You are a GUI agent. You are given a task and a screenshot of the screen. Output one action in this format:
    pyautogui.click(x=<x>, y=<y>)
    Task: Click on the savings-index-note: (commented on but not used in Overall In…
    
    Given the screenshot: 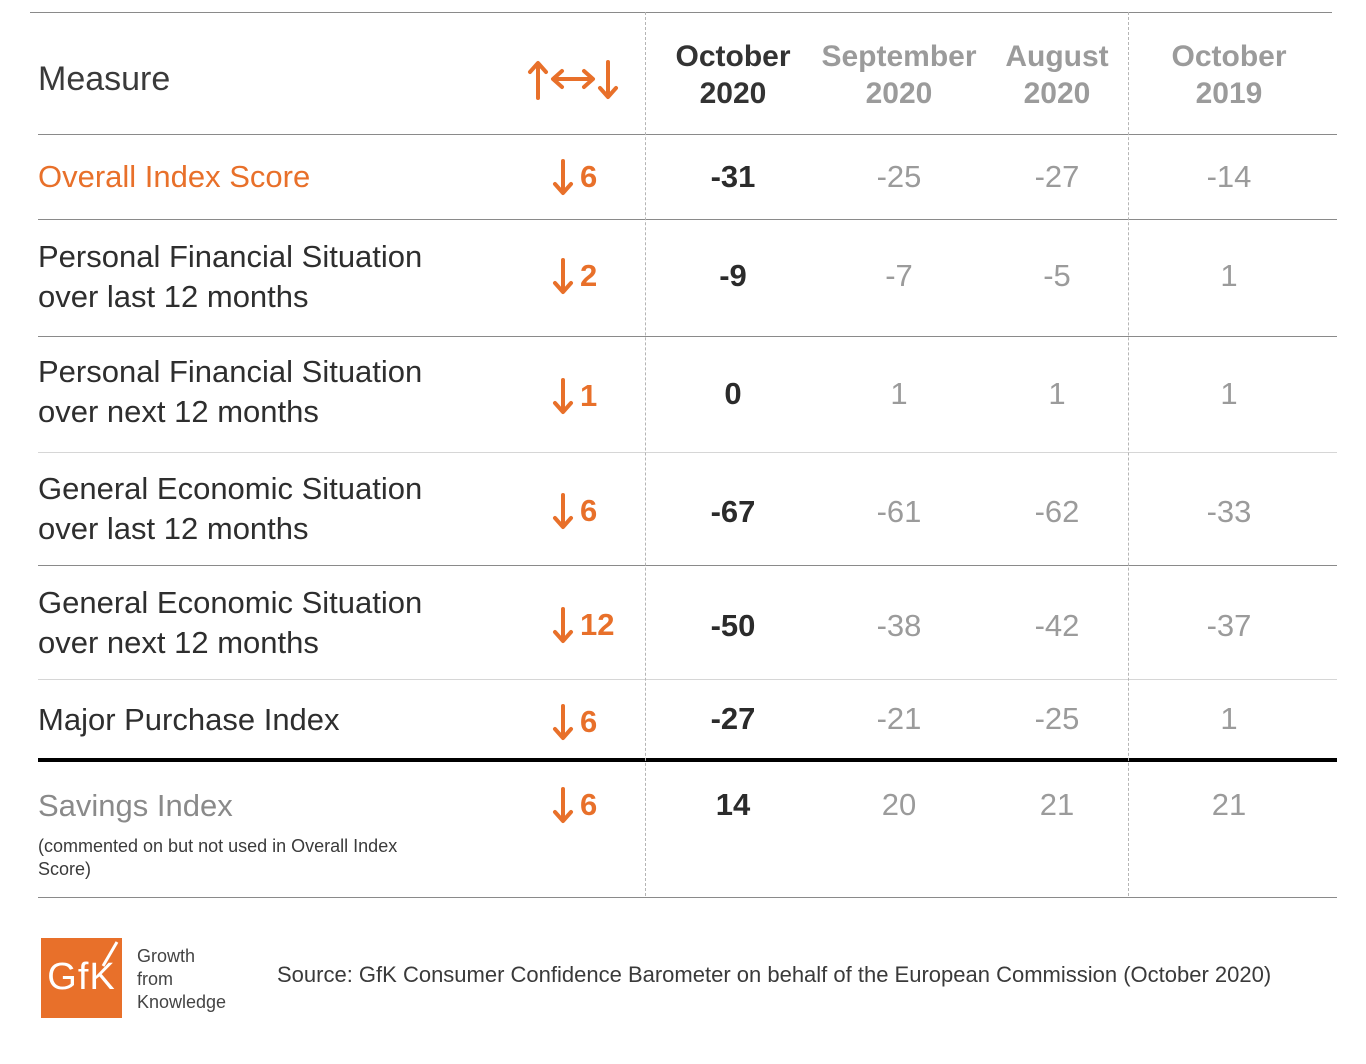 What is the action you would take?
    pyautogui.click(x=218, y=857)
    